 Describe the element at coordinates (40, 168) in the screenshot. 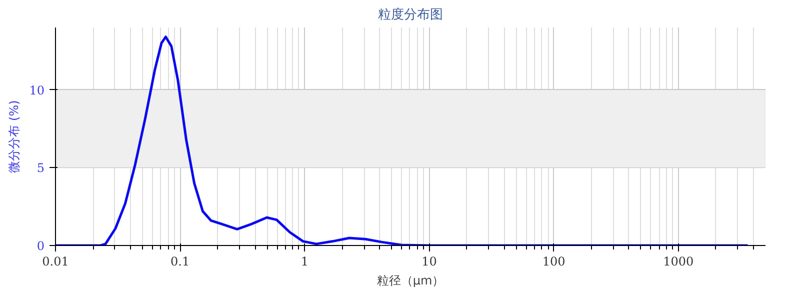

I see `y-tick-label: 5` at that location.